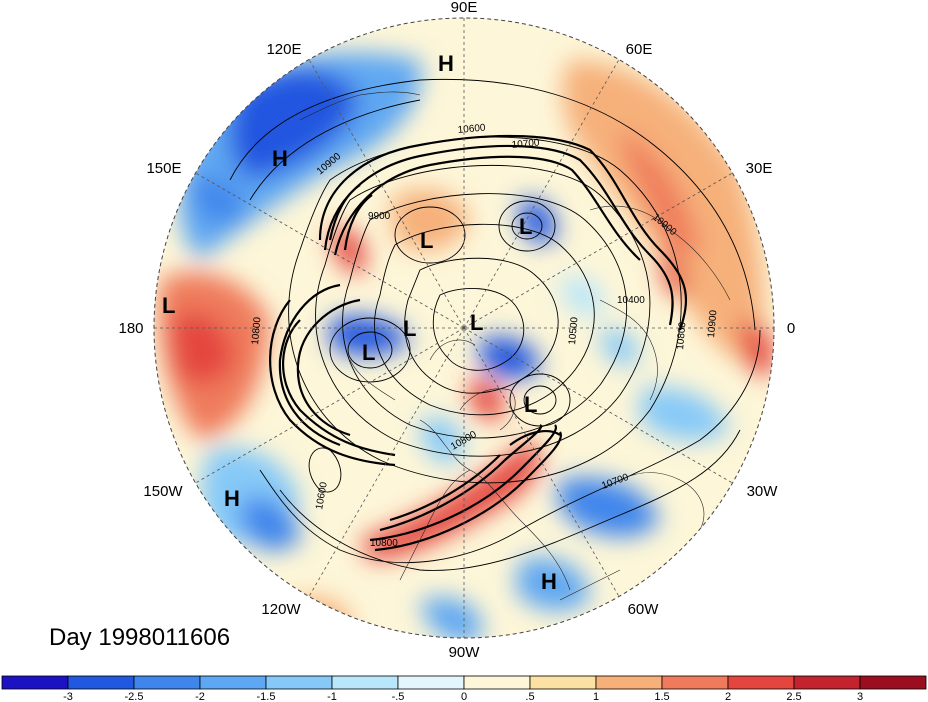  Describe the element at coordinates (163, 168) in the screenshot. I see `longitude-label-150e: 150E` at that location.